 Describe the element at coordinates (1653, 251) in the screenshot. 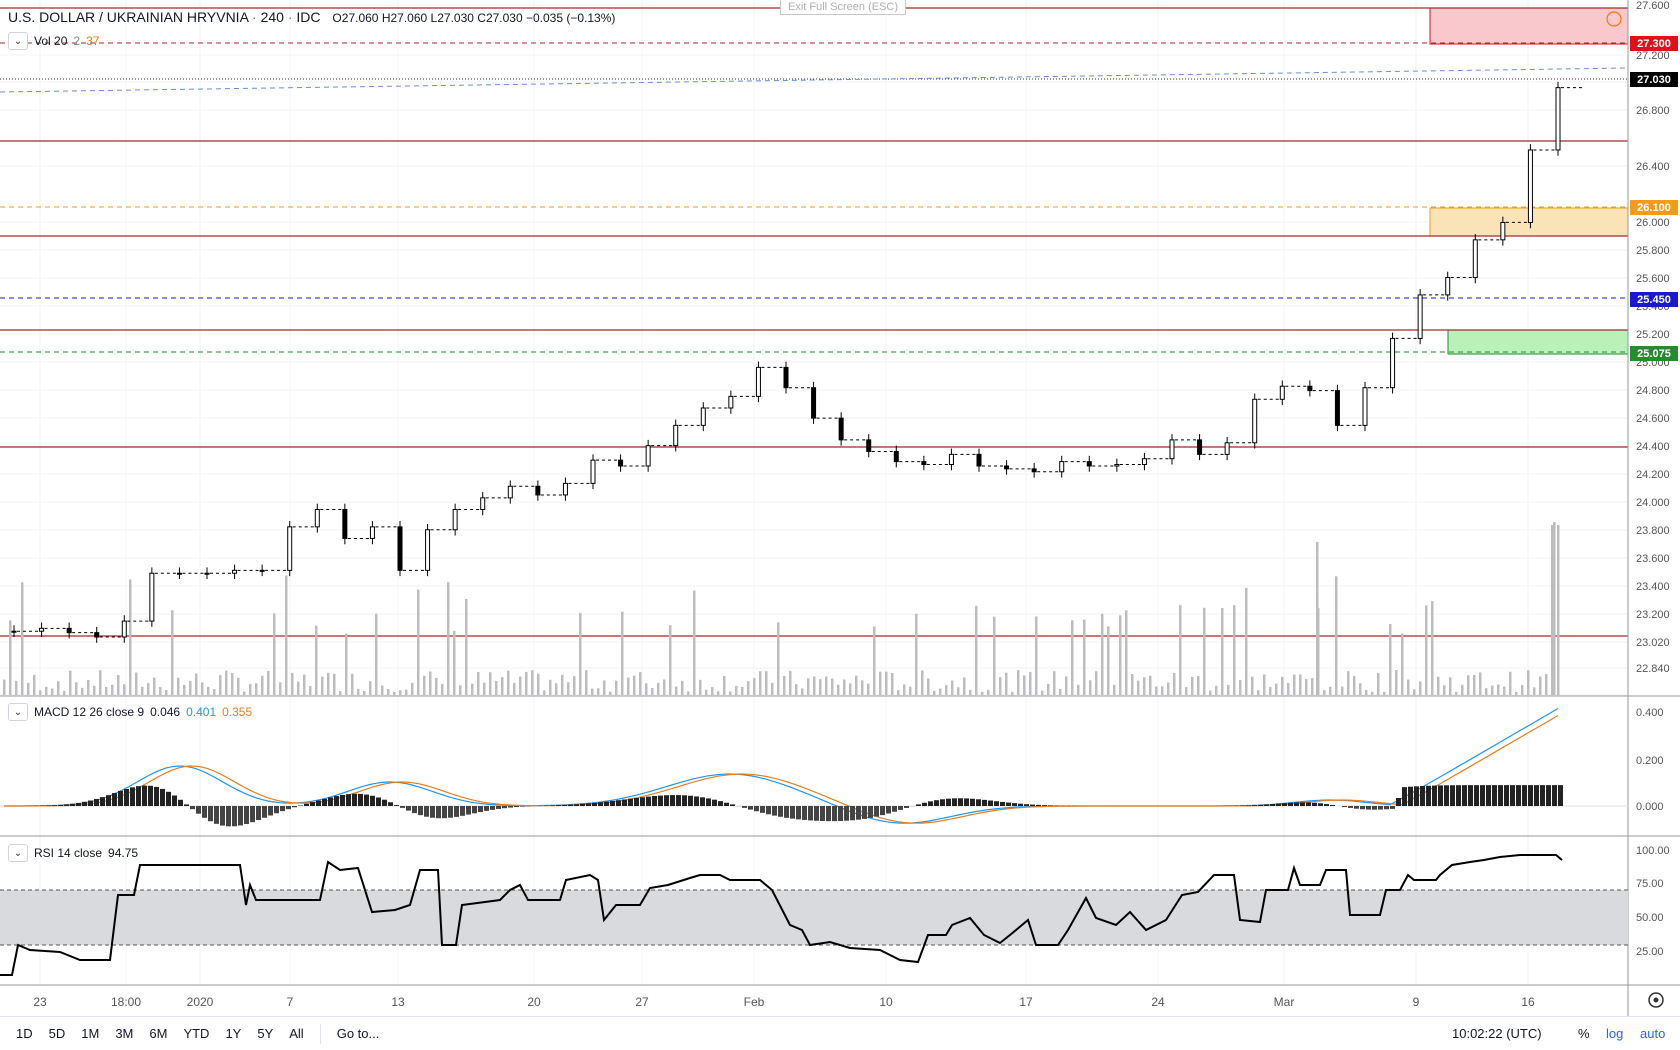

I see `price-axis-label: 25.800` at that location.